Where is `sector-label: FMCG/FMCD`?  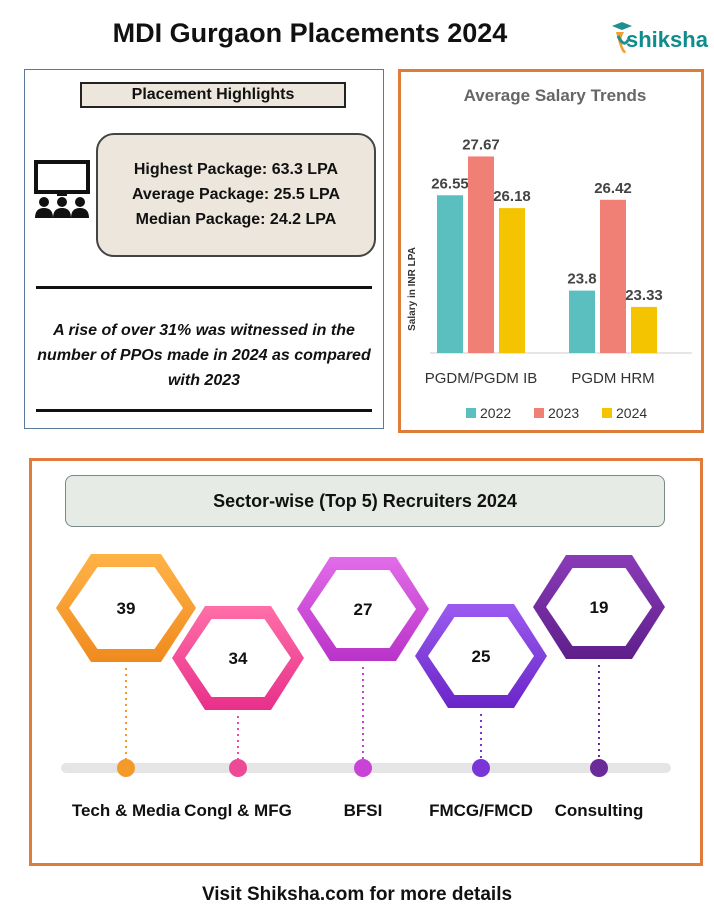 sector-label: FMCG/FMCD is located at coordinates (481, 810).